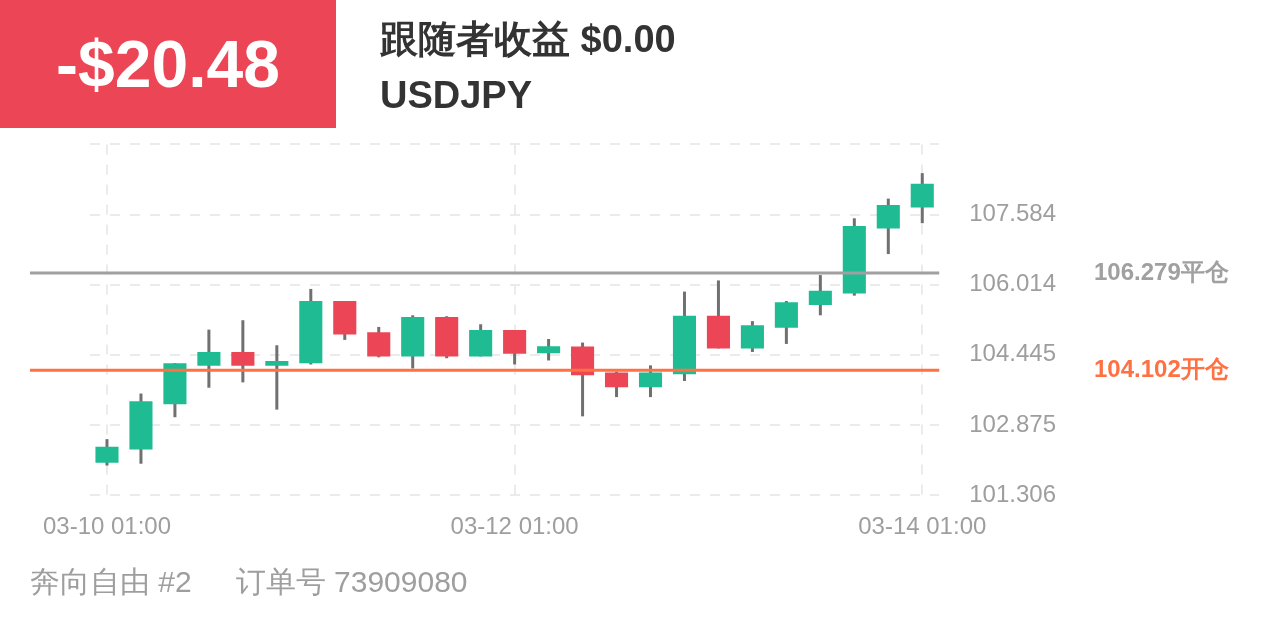 The width and height of the screenshot is (1266, 633). I want to click on ref-line-label: 104.102开仓, so click(1162, 368).